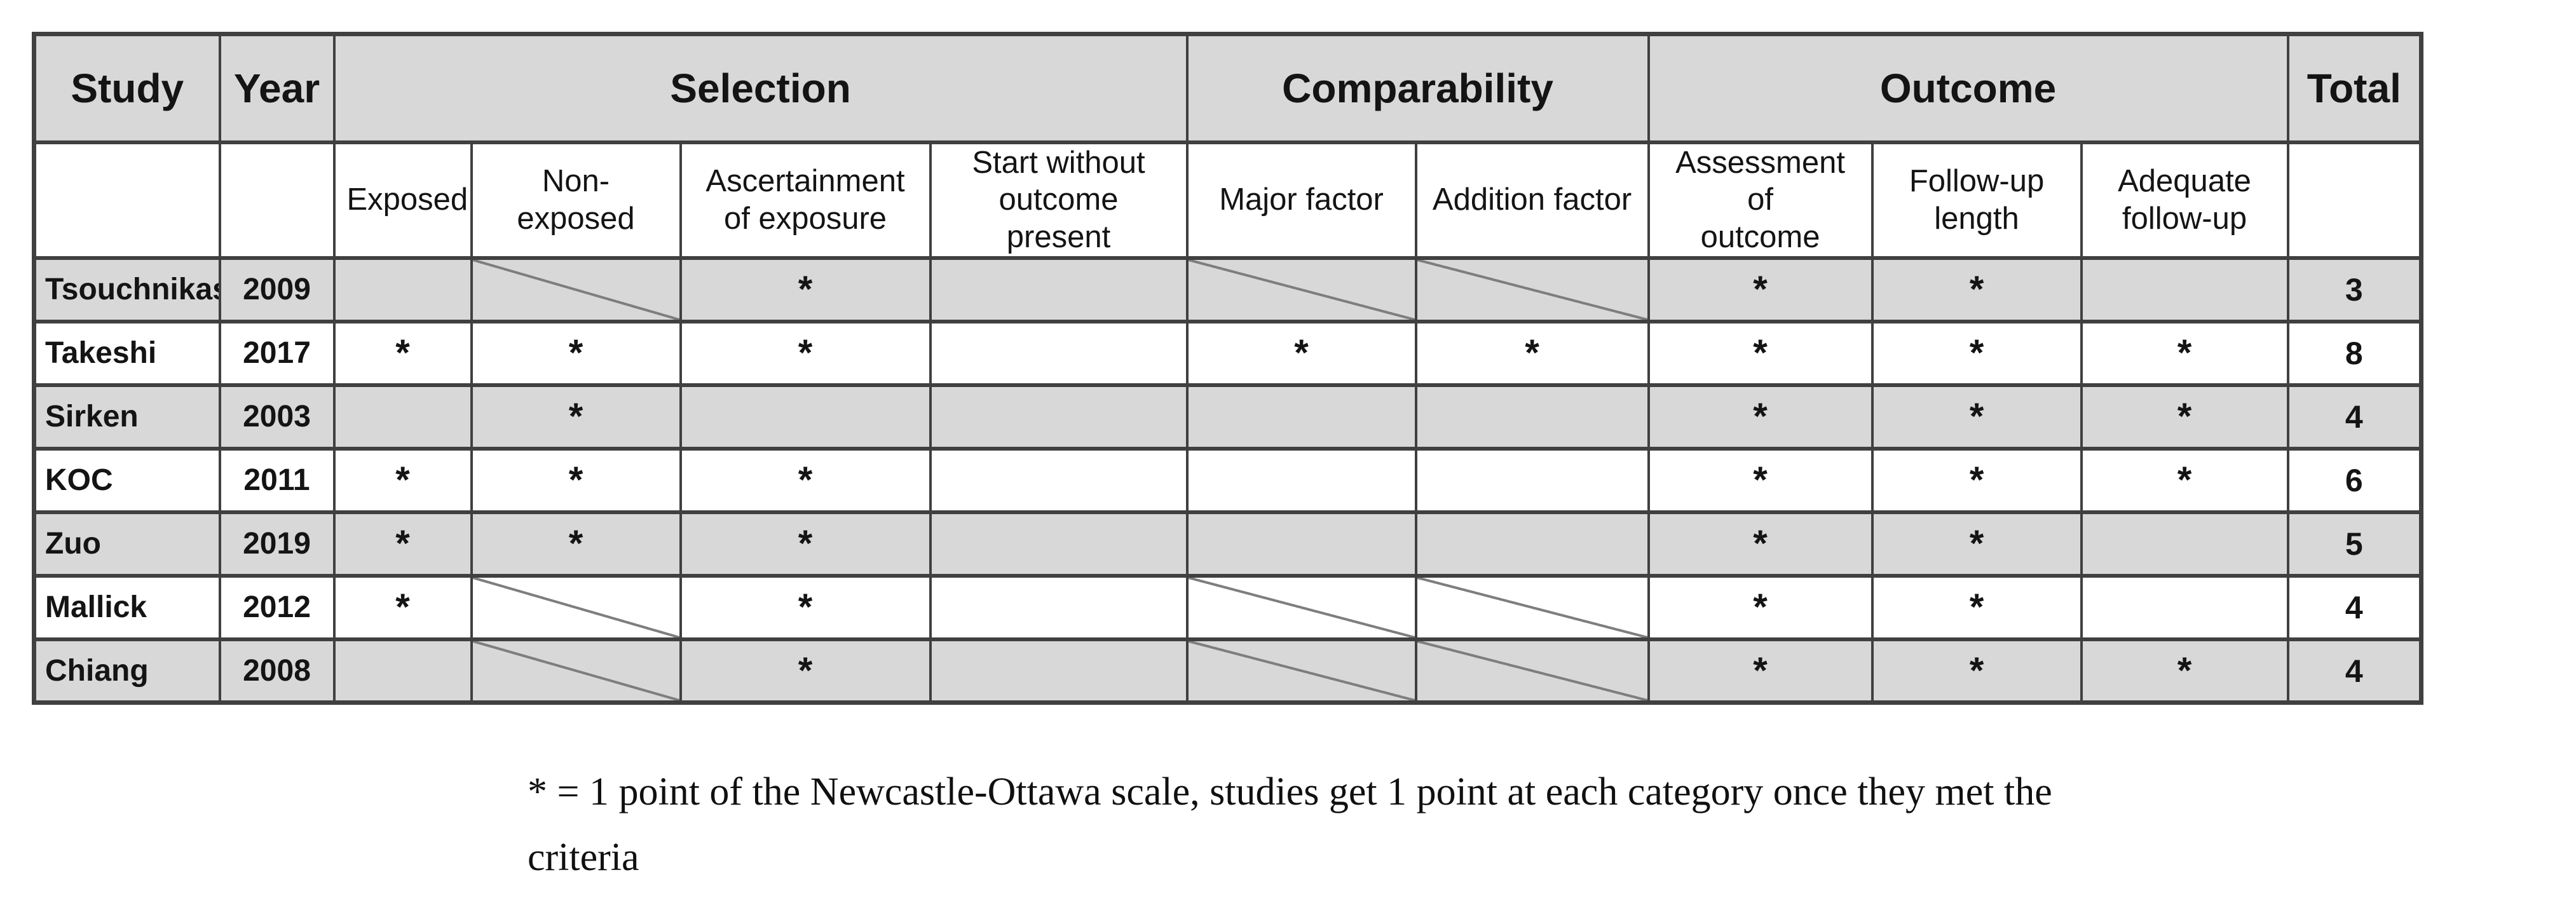  I want to click on group-header-year: Year, so click(277, 88).